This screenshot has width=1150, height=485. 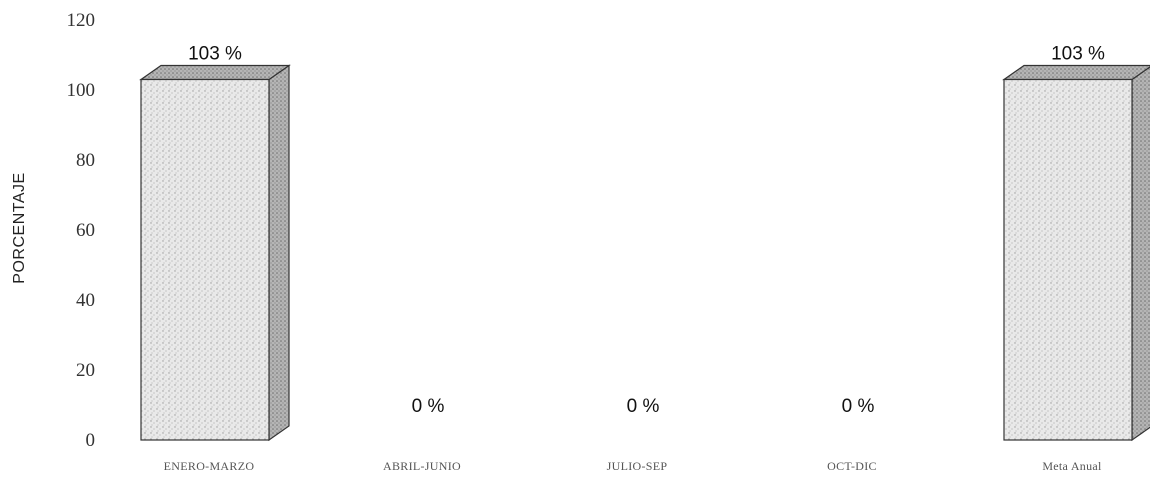 I want to click on y-tick-label: 80, so click(x=85, y=160).